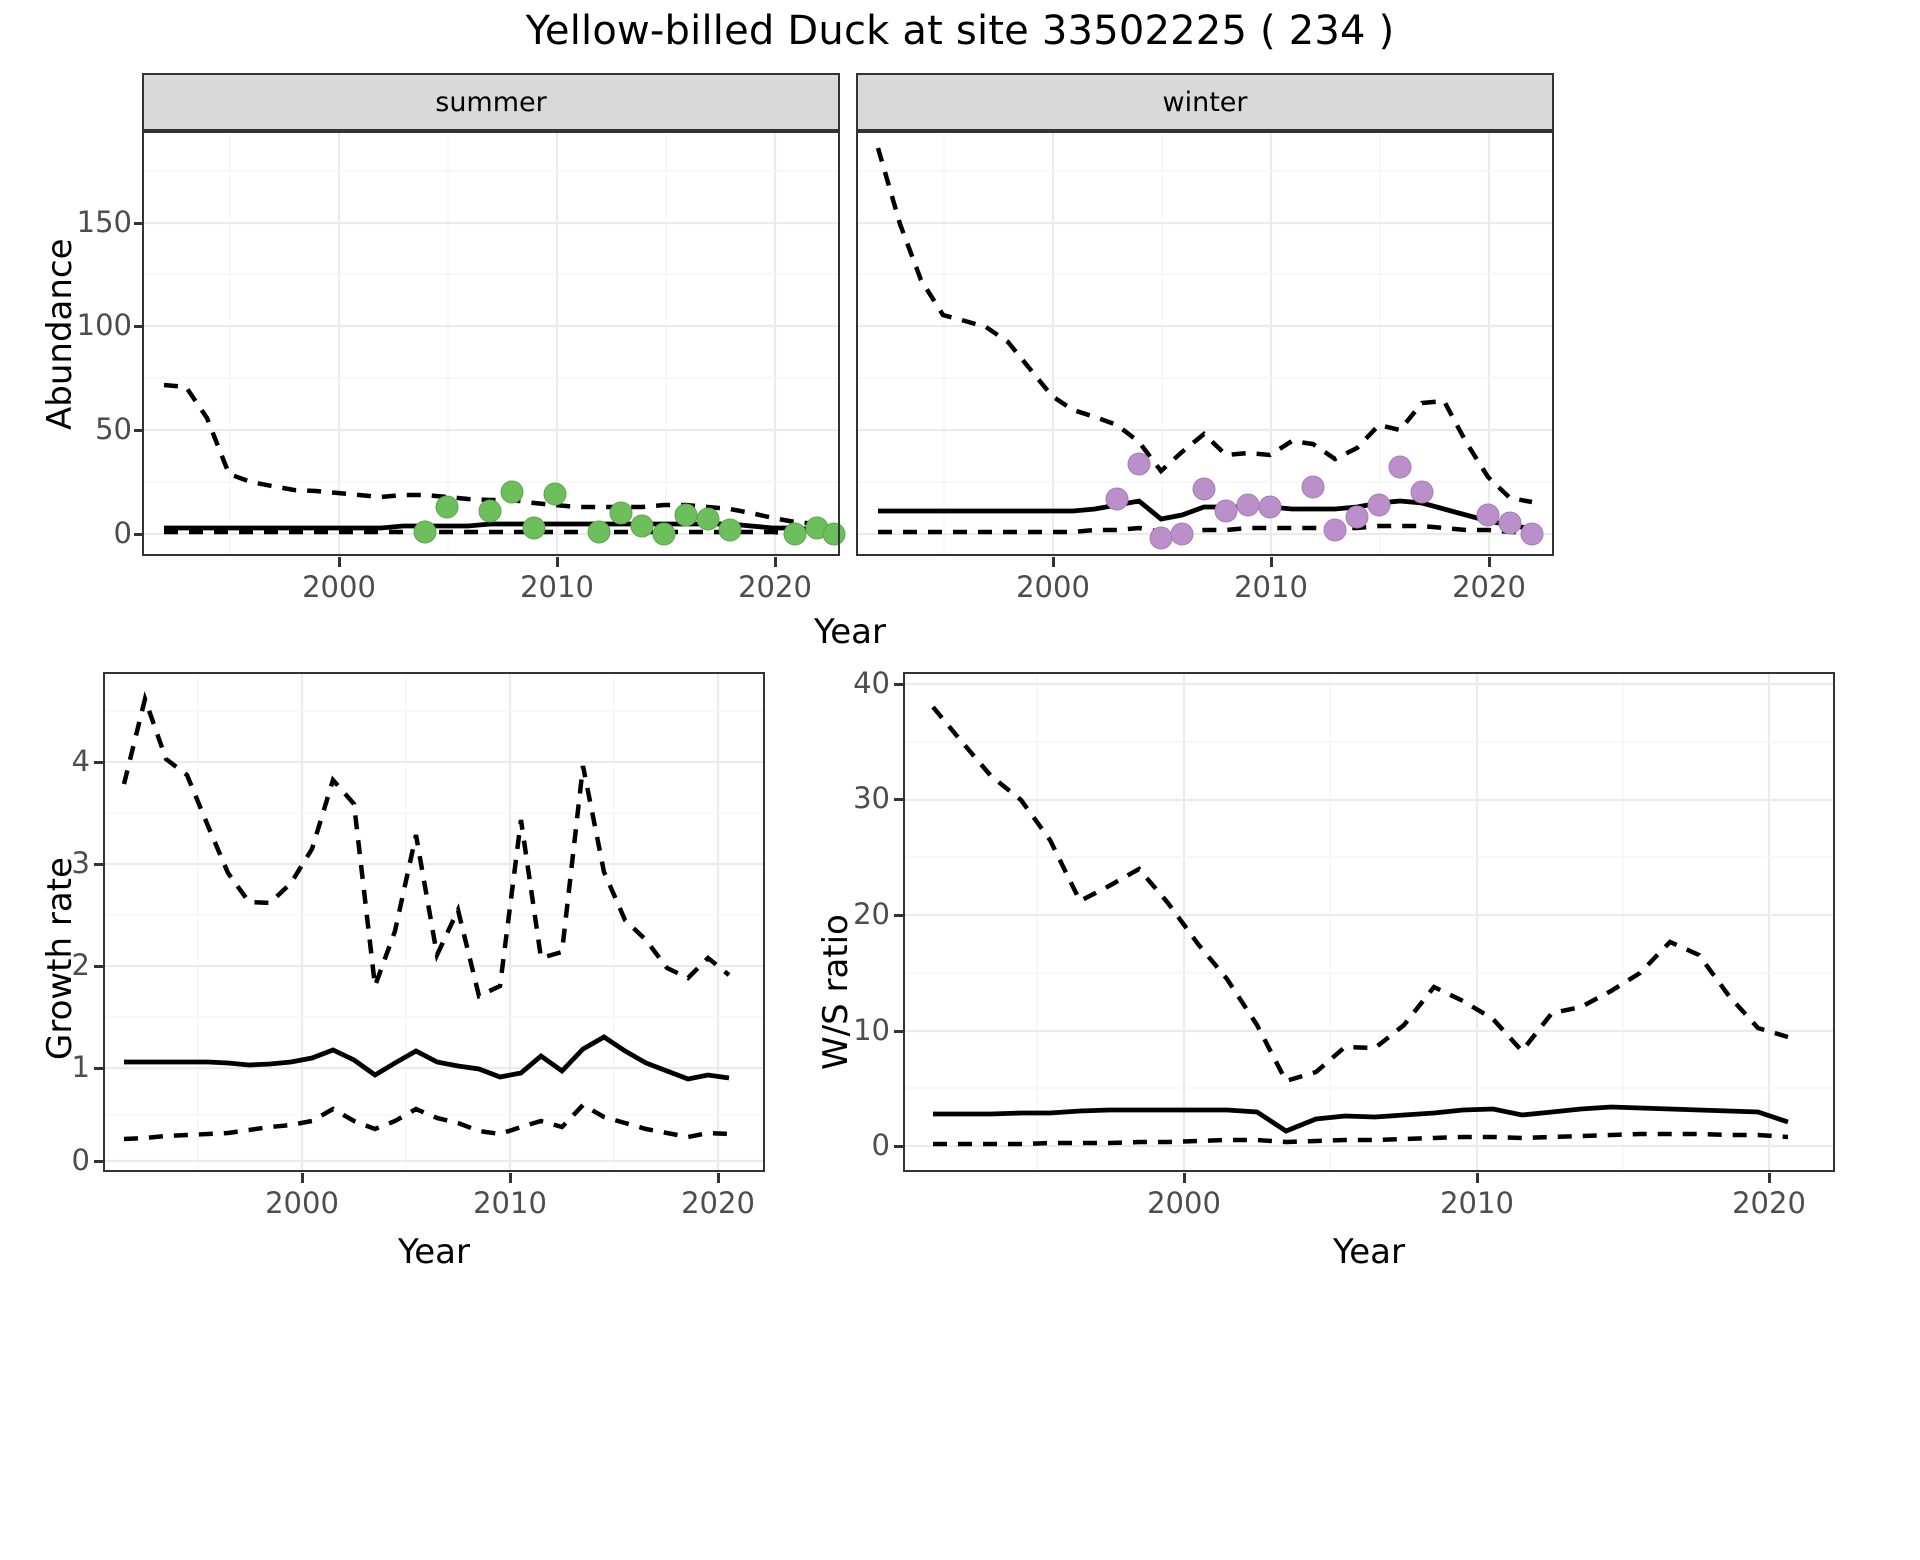  What do you see at coordinates (718, 1203) in the screenshot?
I see `growth-xtick-2020: 2020` at bounding box center [718, 1203].